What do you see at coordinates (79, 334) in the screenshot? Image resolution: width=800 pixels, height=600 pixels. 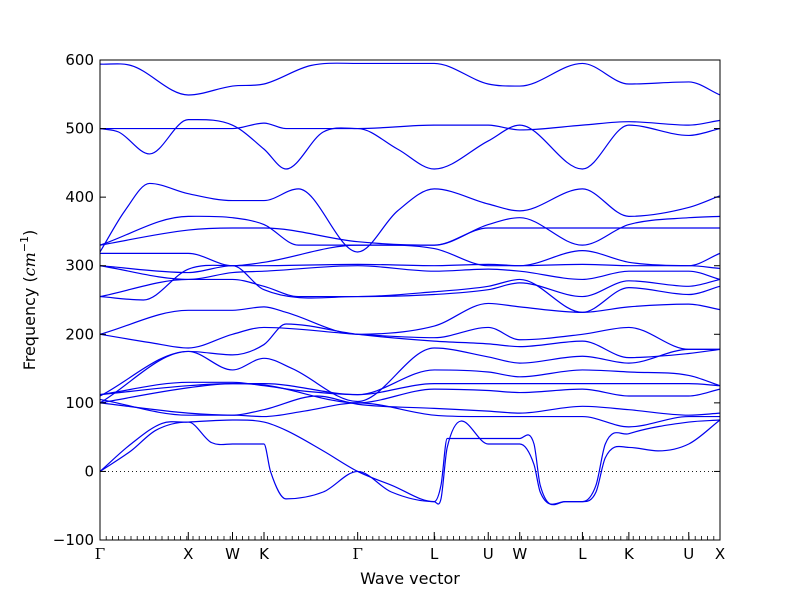 I see `y-tick-label: 200` at bounding box center [79, 334].